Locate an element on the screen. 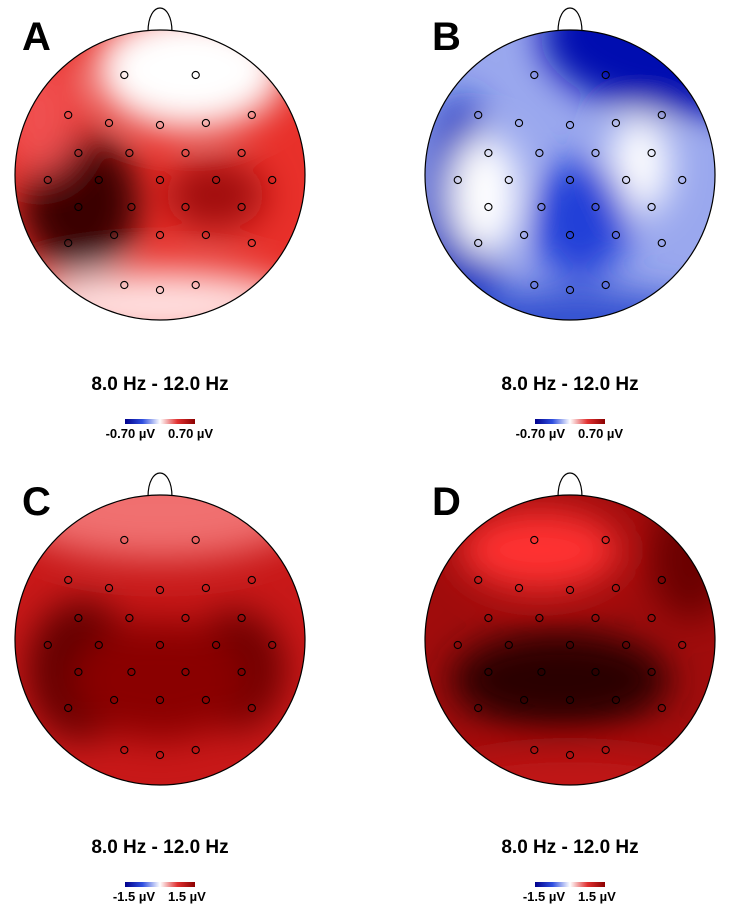 This screenshot has height=919, width=731. panel-label: C is located at coordinates (36, 502).